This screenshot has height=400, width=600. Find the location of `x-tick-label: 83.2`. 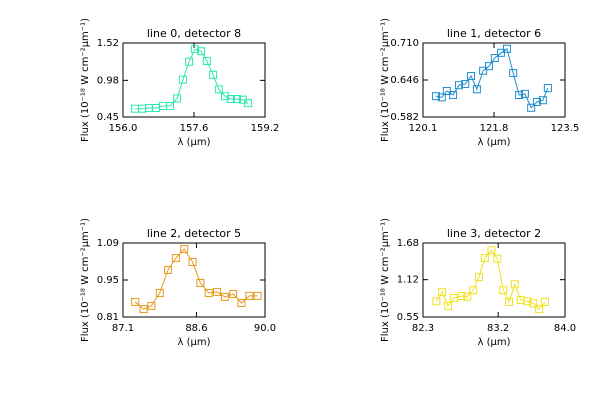

x-tick-label: 83.2 is located at coordinates (498, 328).